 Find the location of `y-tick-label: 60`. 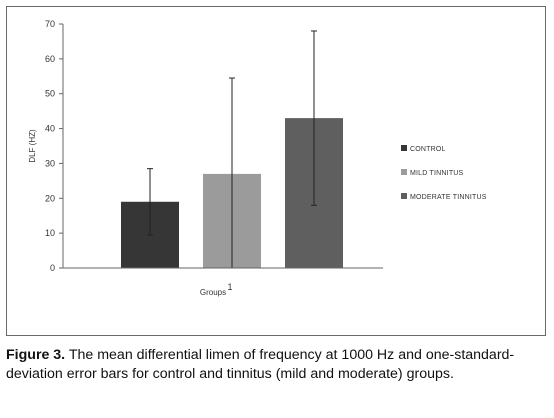

y-tick-label: 60 is located at coordinates (50, 59).